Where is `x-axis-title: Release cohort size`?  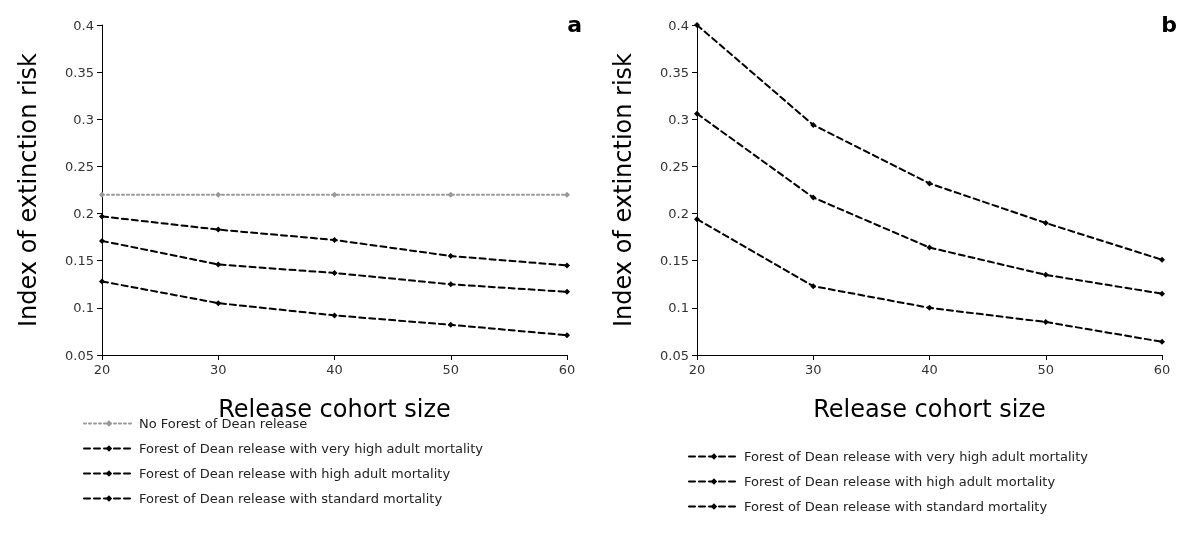 x-axis-title: Release cohort size is located at coordinates (929, 409).